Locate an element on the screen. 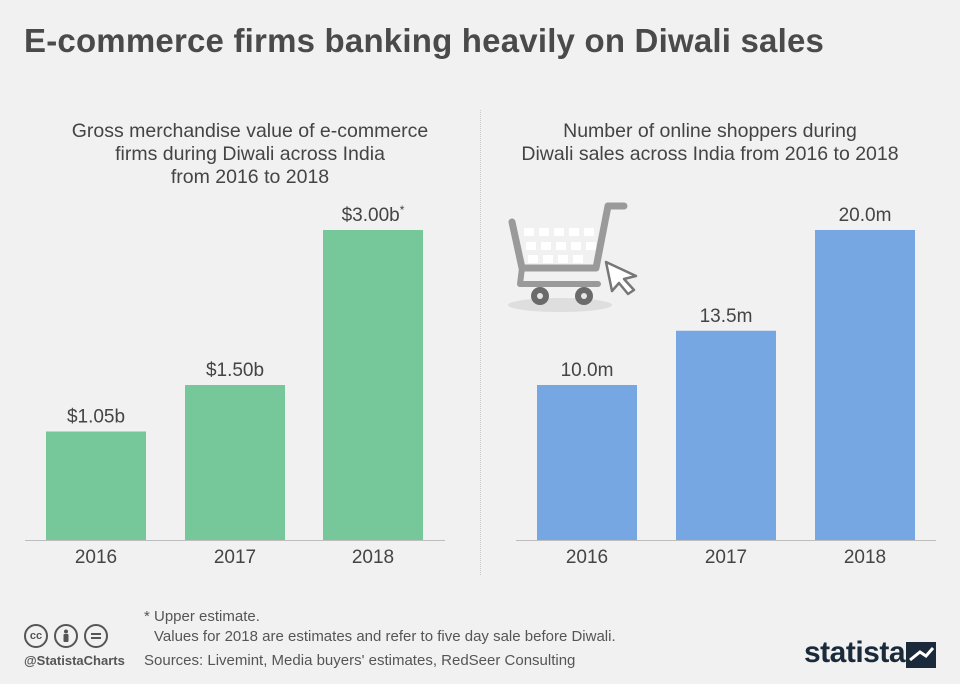  cc-icon: cc is located at coordinates (36, 636).